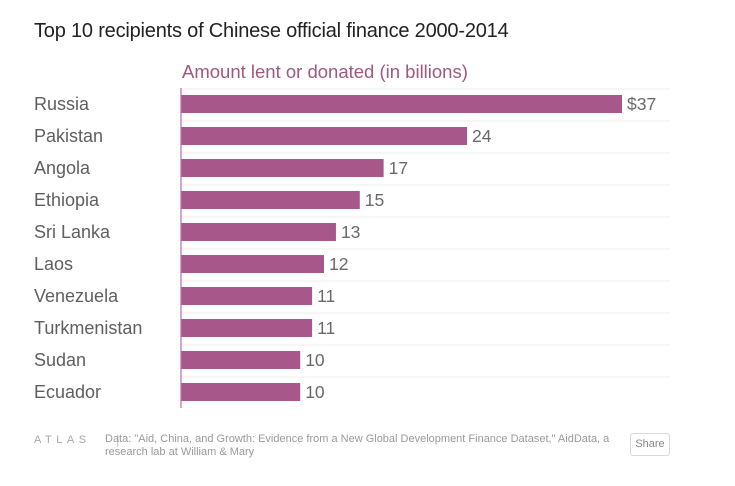 The image size is (735, 486). What do you see at coordinates (53, 264) in the screenshot?
I see `category-label: Laos` at bounding box center [53, 264].